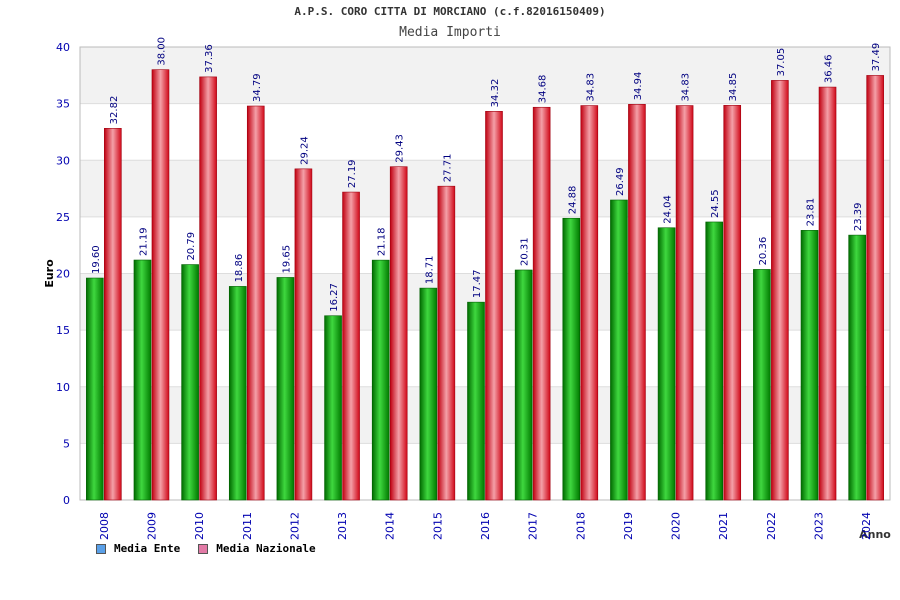 This screenshot has width=900, height=600. Describe the element at coordinates (304, 150) in the screenshot. I see `data-label: 29.24` at that location.